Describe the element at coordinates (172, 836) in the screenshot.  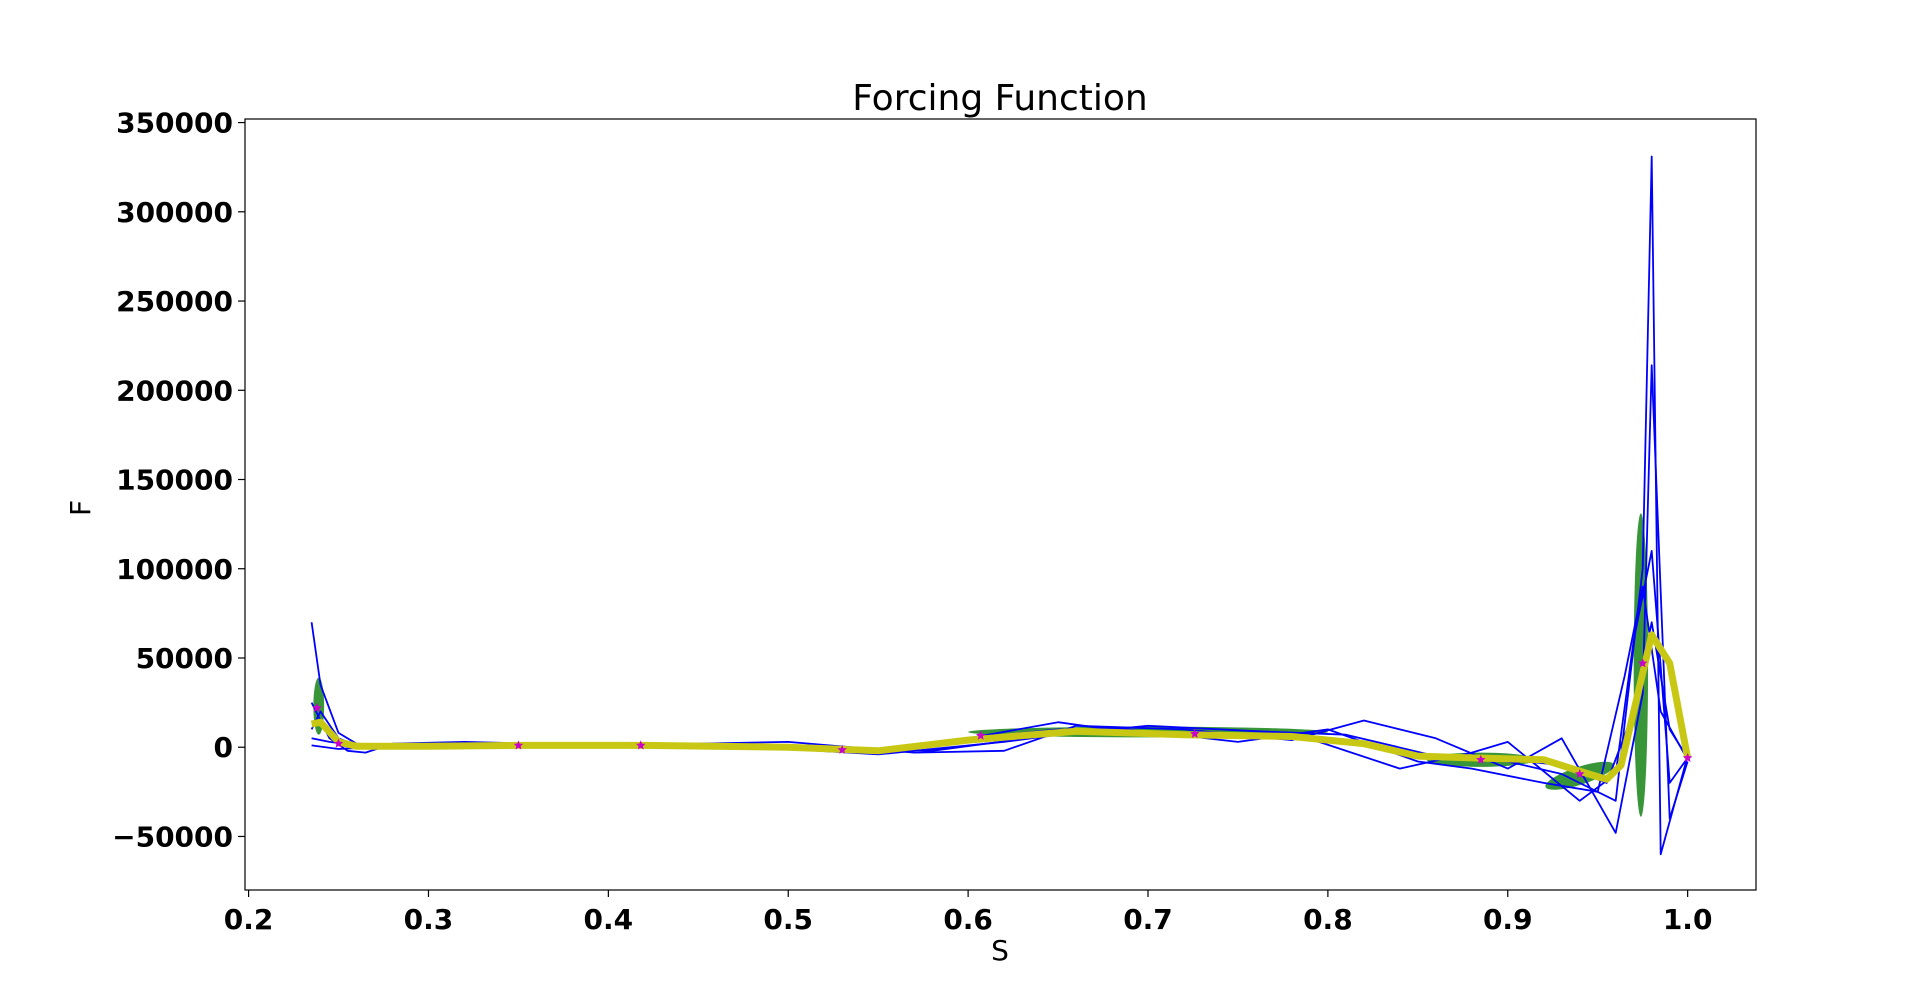
I see `y-tick-label-0: −50000` at that location.